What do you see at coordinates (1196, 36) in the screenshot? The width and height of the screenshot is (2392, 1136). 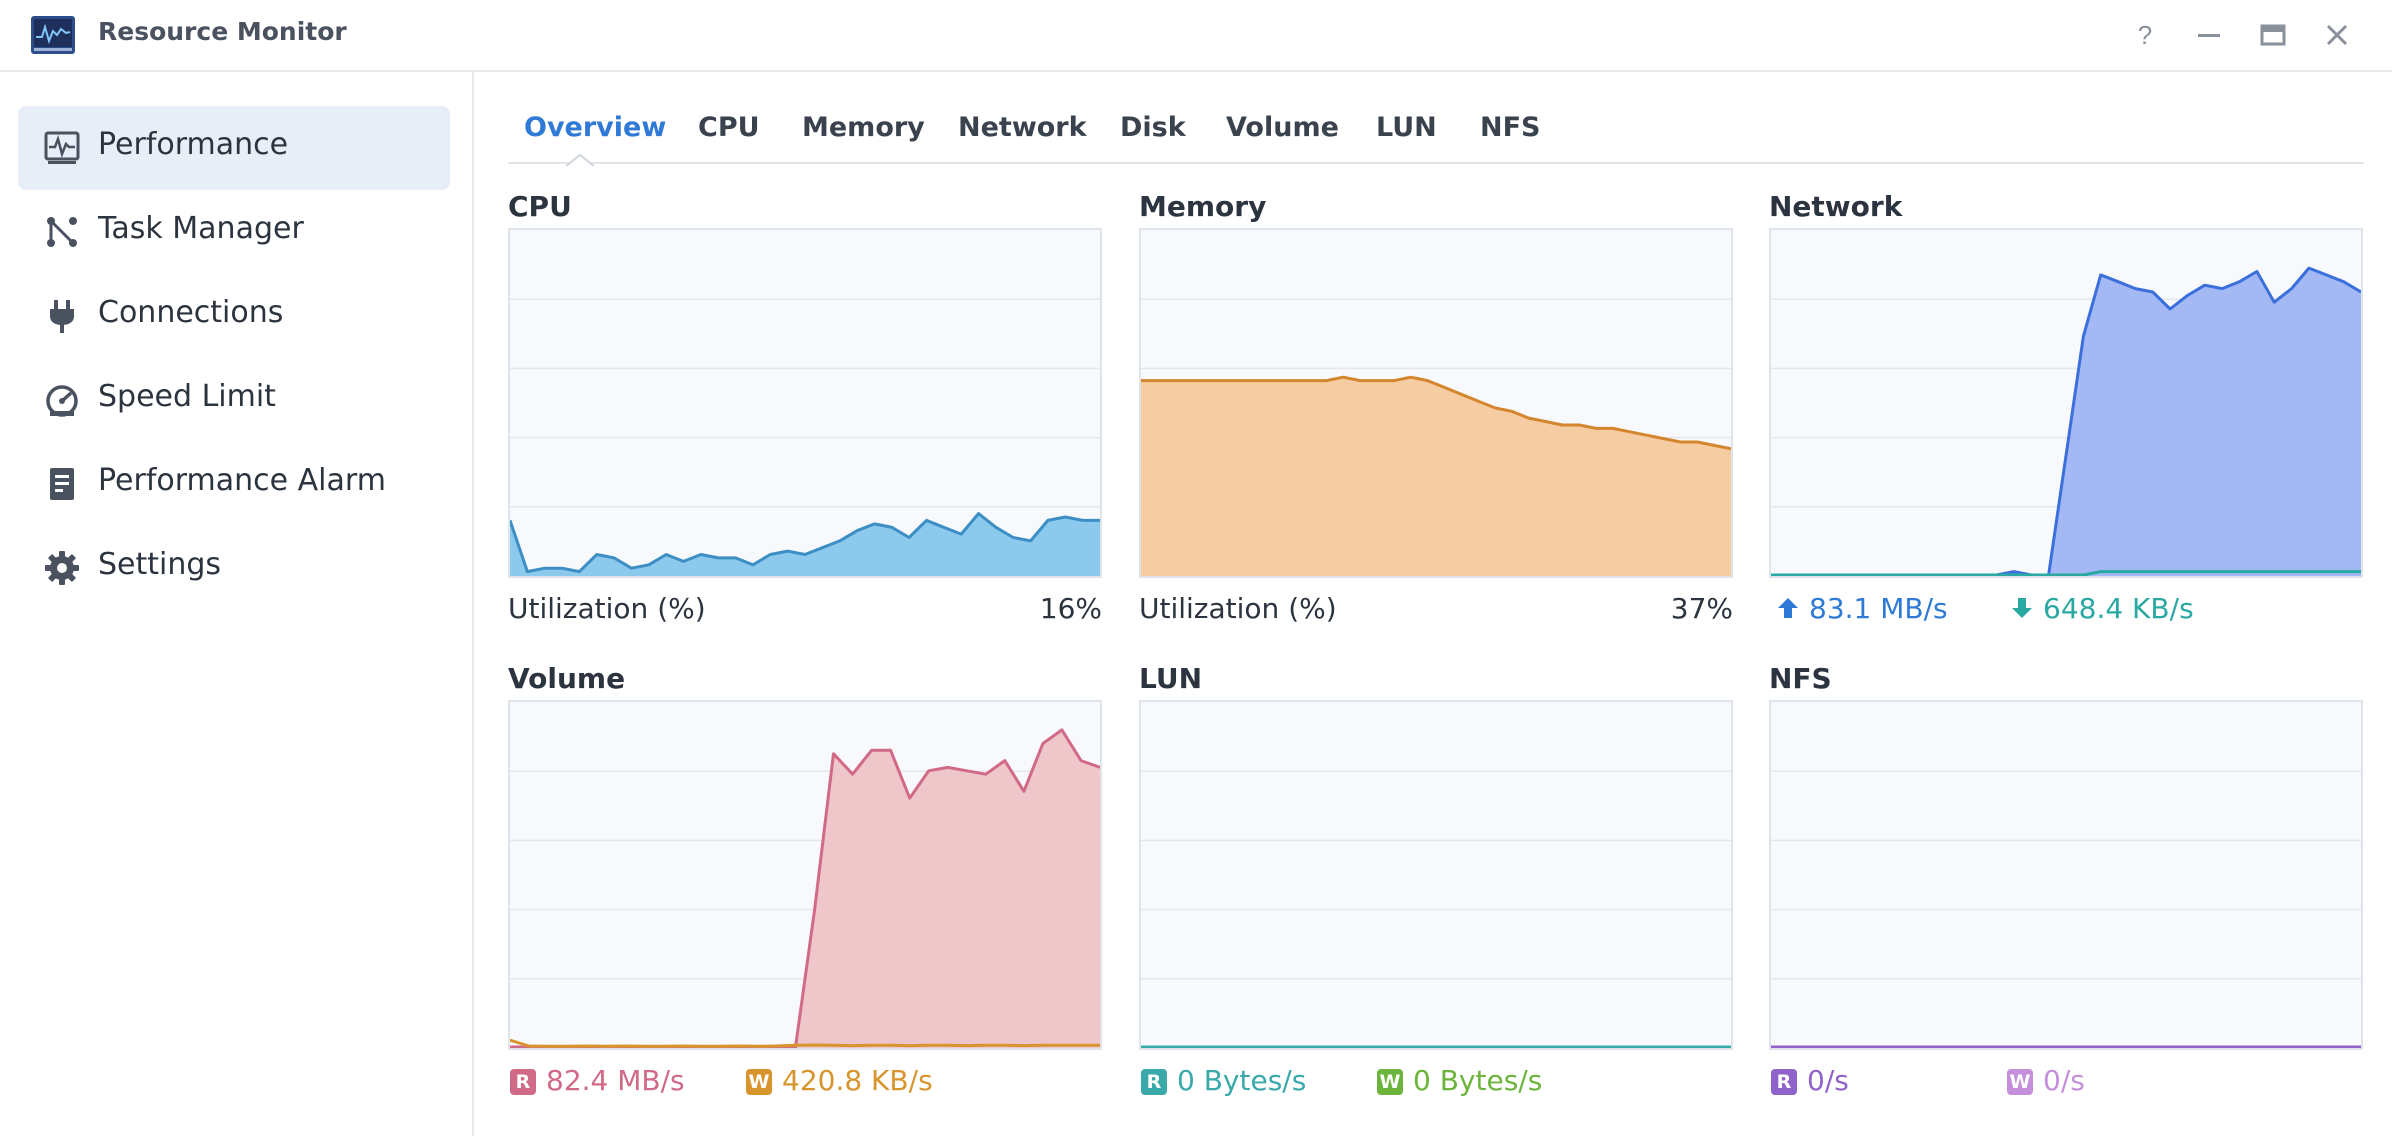 I see `title-bar: Resource Monitor ?` at bounding box center [1196, 36].